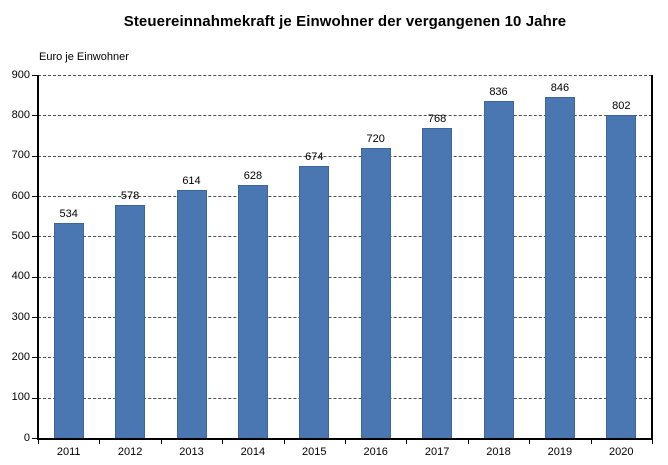 The width and height of the screenshot is (668, 465). What do you see at coordinates (253, 452) in the screenshot?
I see `x-tick-label: 2014` at bounding box center [253, 452].